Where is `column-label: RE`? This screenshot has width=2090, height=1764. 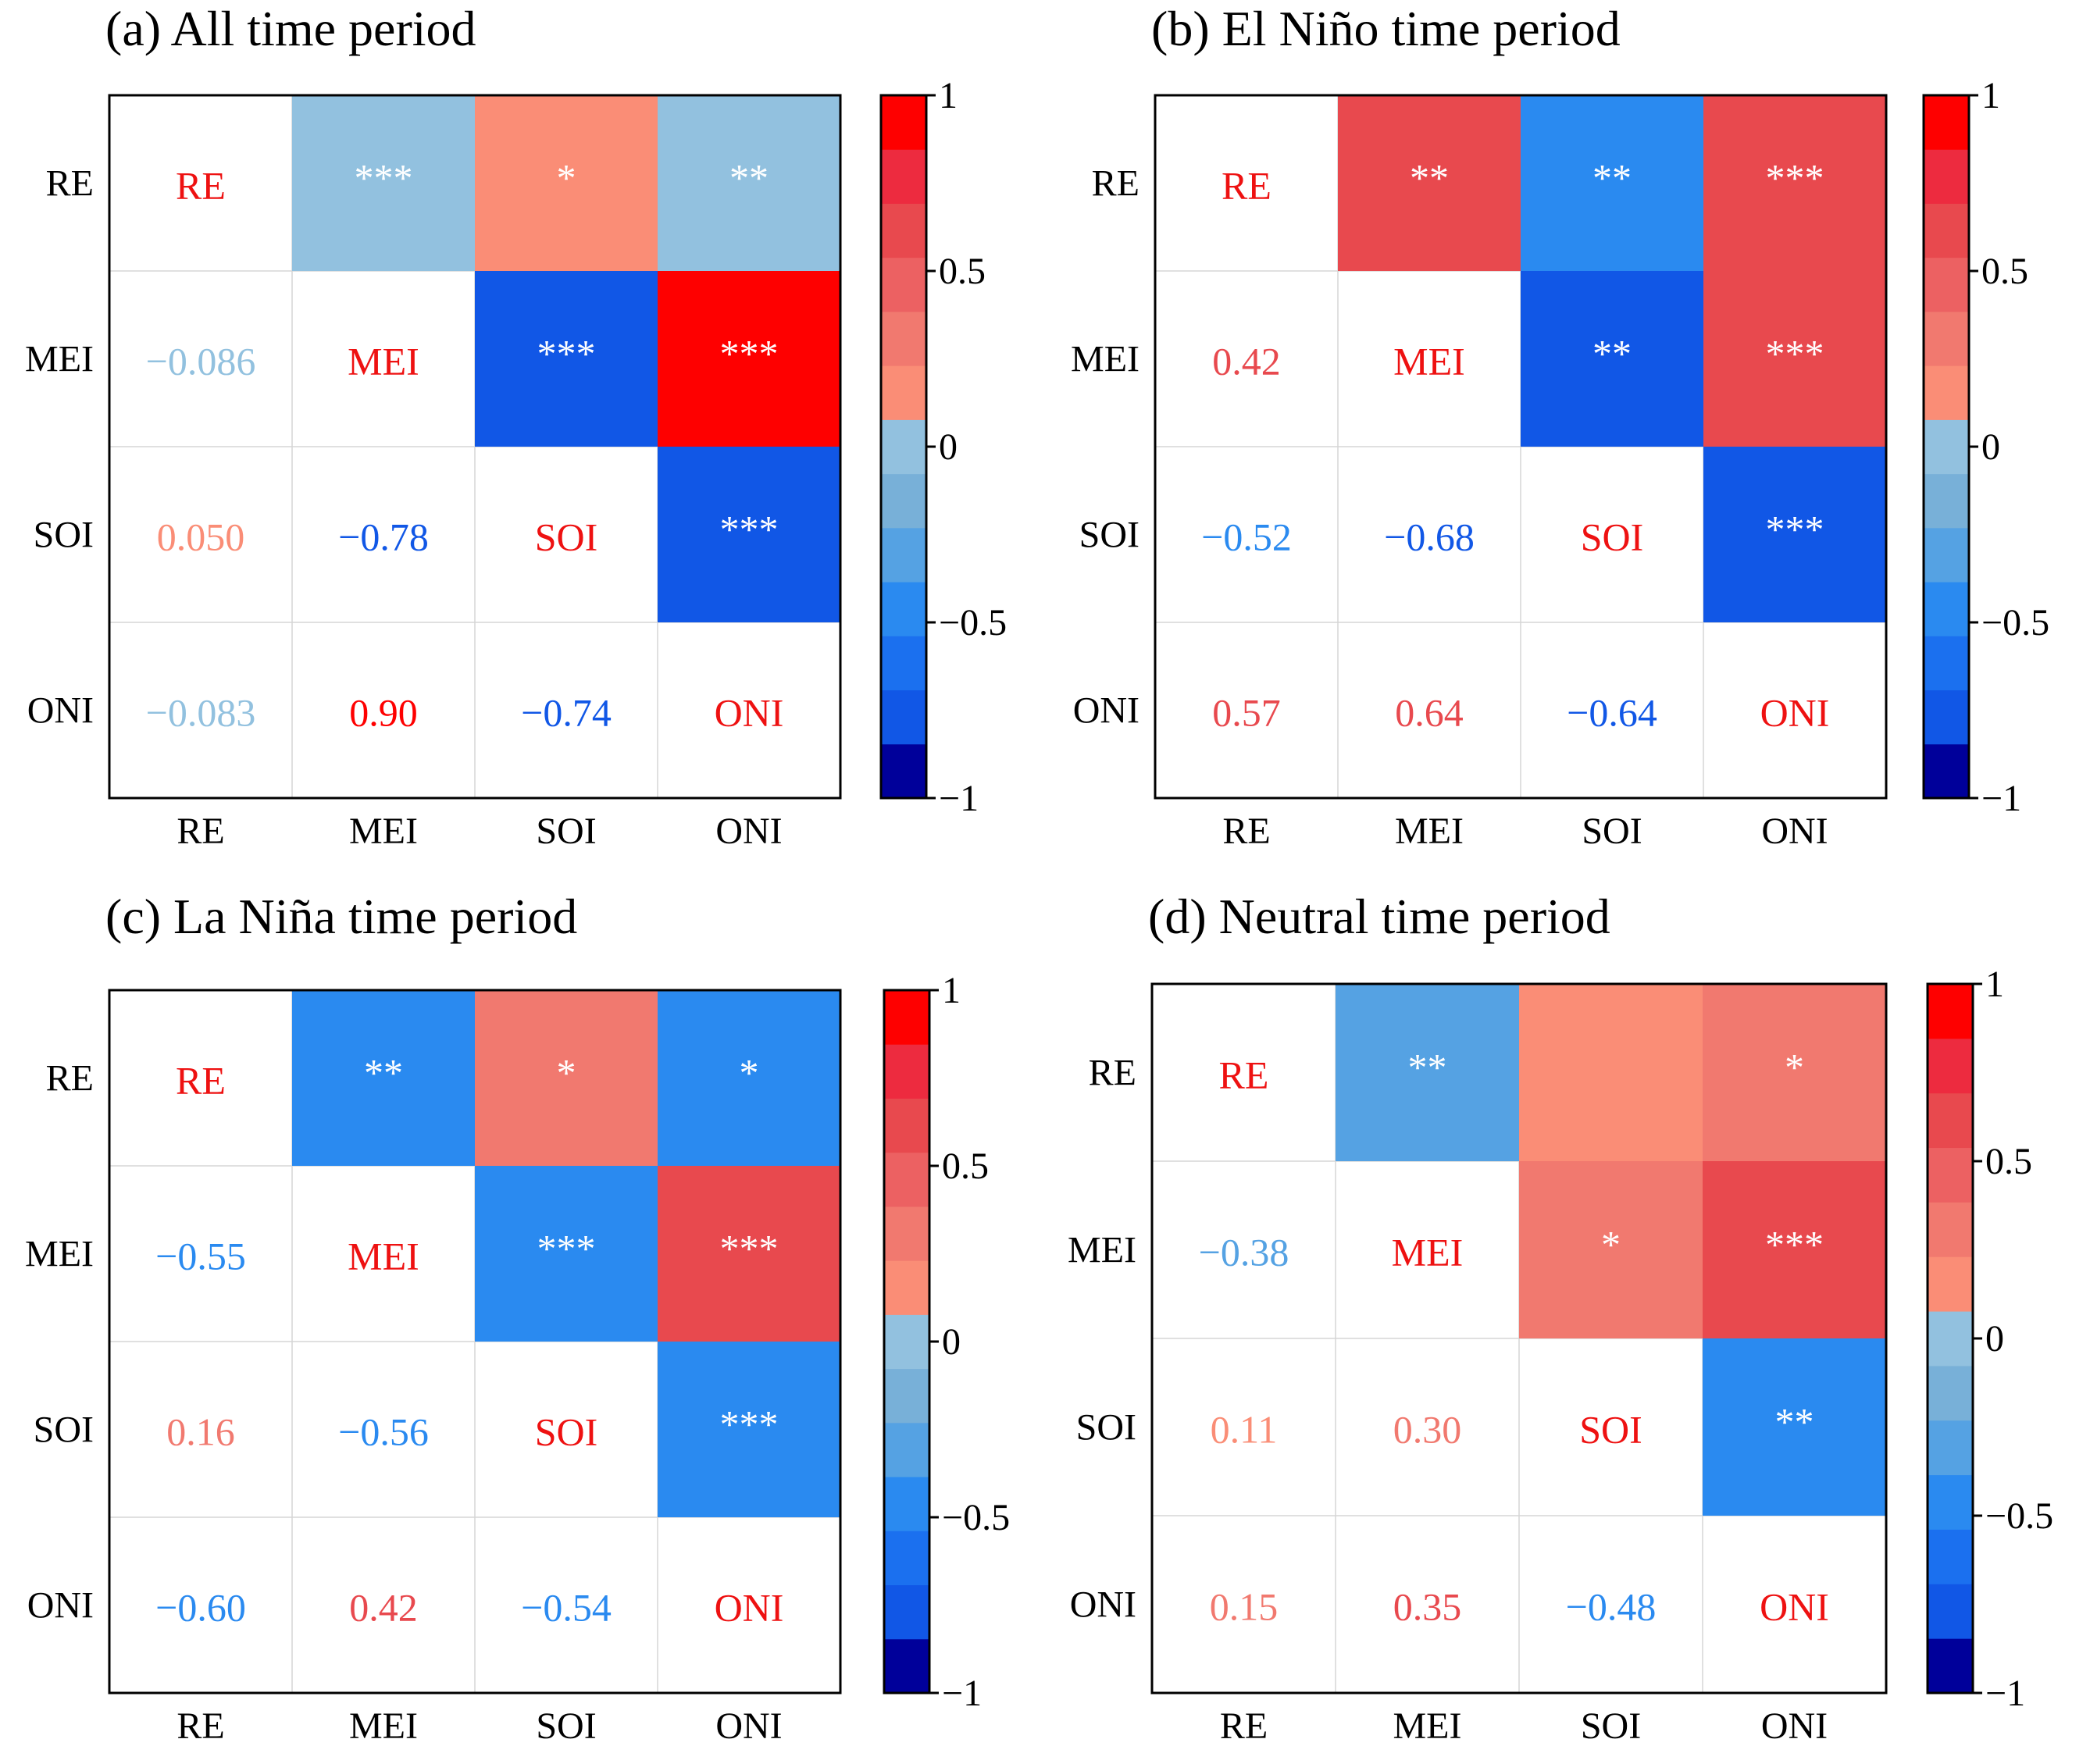 column-label: RE is located at coordinates (200, 1726).